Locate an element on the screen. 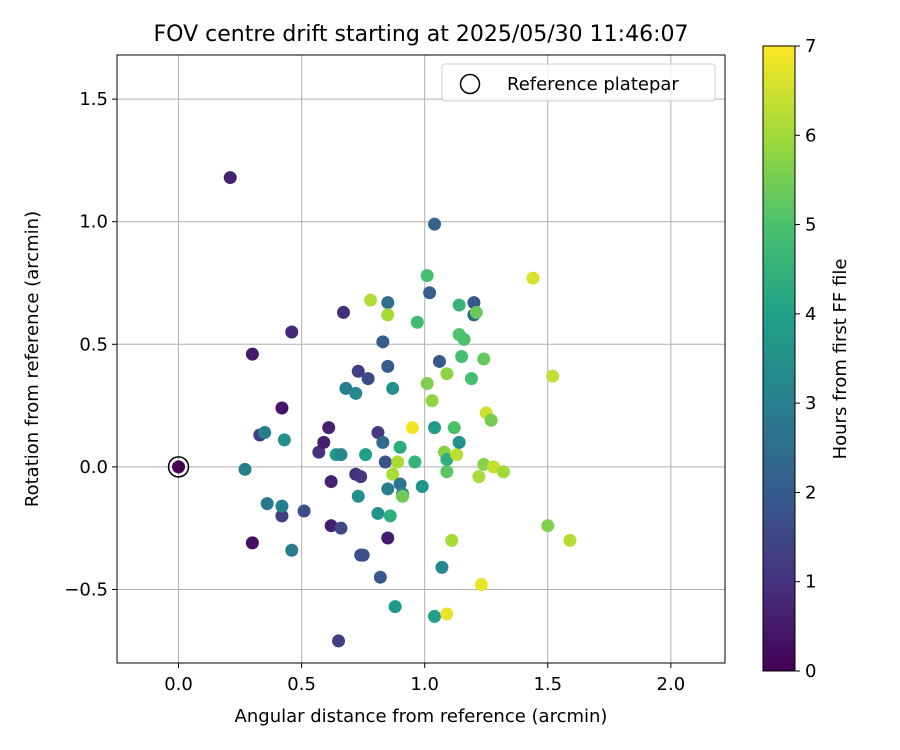  x-axis-ticks: 0.0 0.5 1.0 1.5 2.0 is located at coordinates (424, 679).